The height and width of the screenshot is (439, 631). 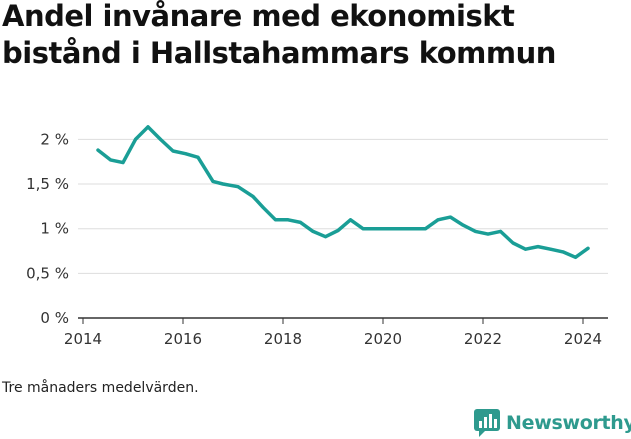 What do you see at coordinates (47, 273) in the screenshot?
I see `y-tick-label: 0,5 %` at bounding box center [47, 273].